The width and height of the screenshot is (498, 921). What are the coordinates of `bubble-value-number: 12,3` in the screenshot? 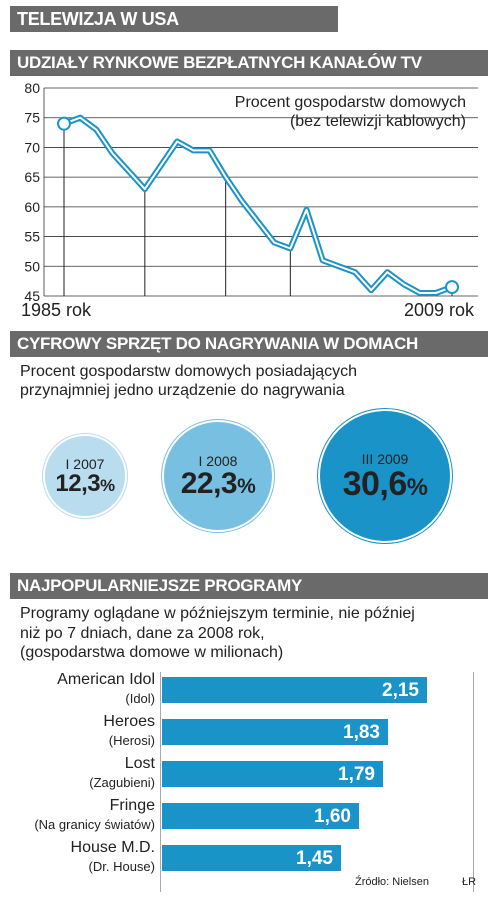 It's located at (78, 483).